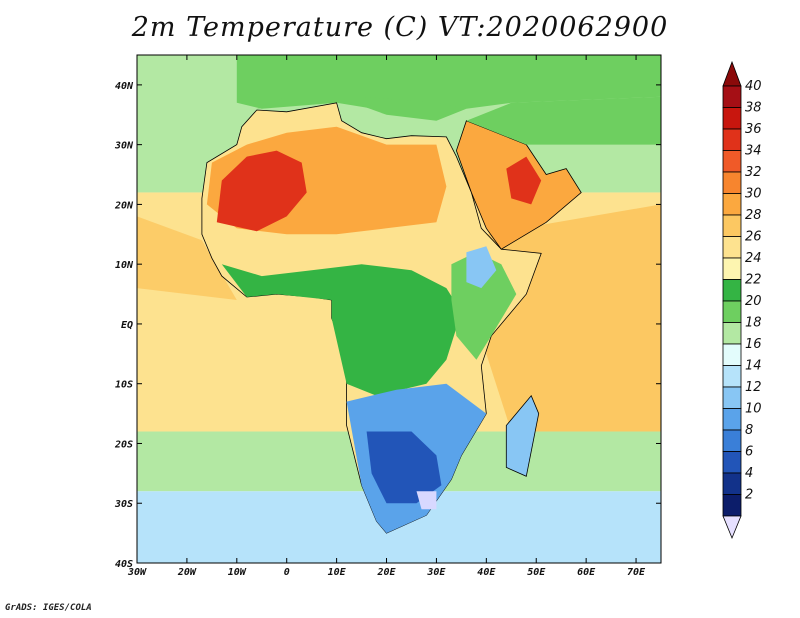  Describe the element at coordinates (753, 215) in the screenshot. I see `colorbar-label: 28` at that location.